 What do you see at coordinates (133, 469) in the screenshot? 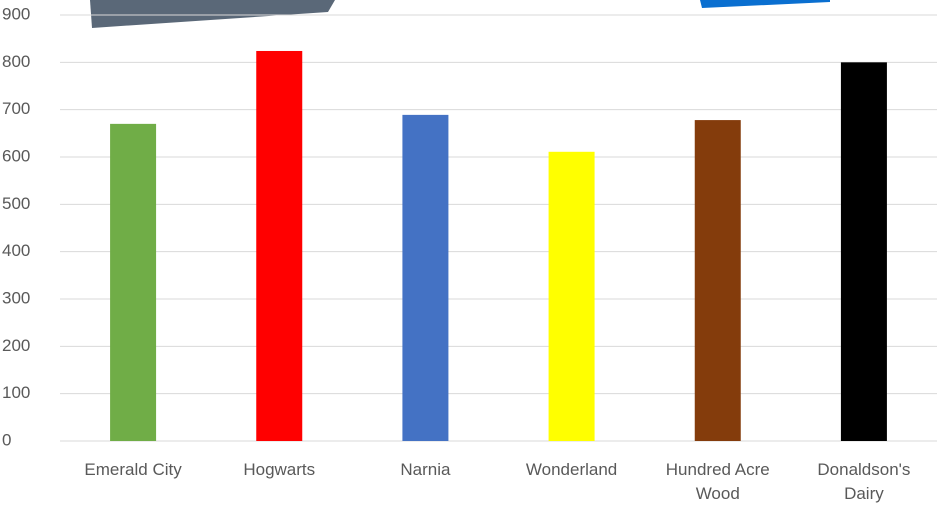
I see `x-tick-label: Emerald City` at bounding box center [133, 469].